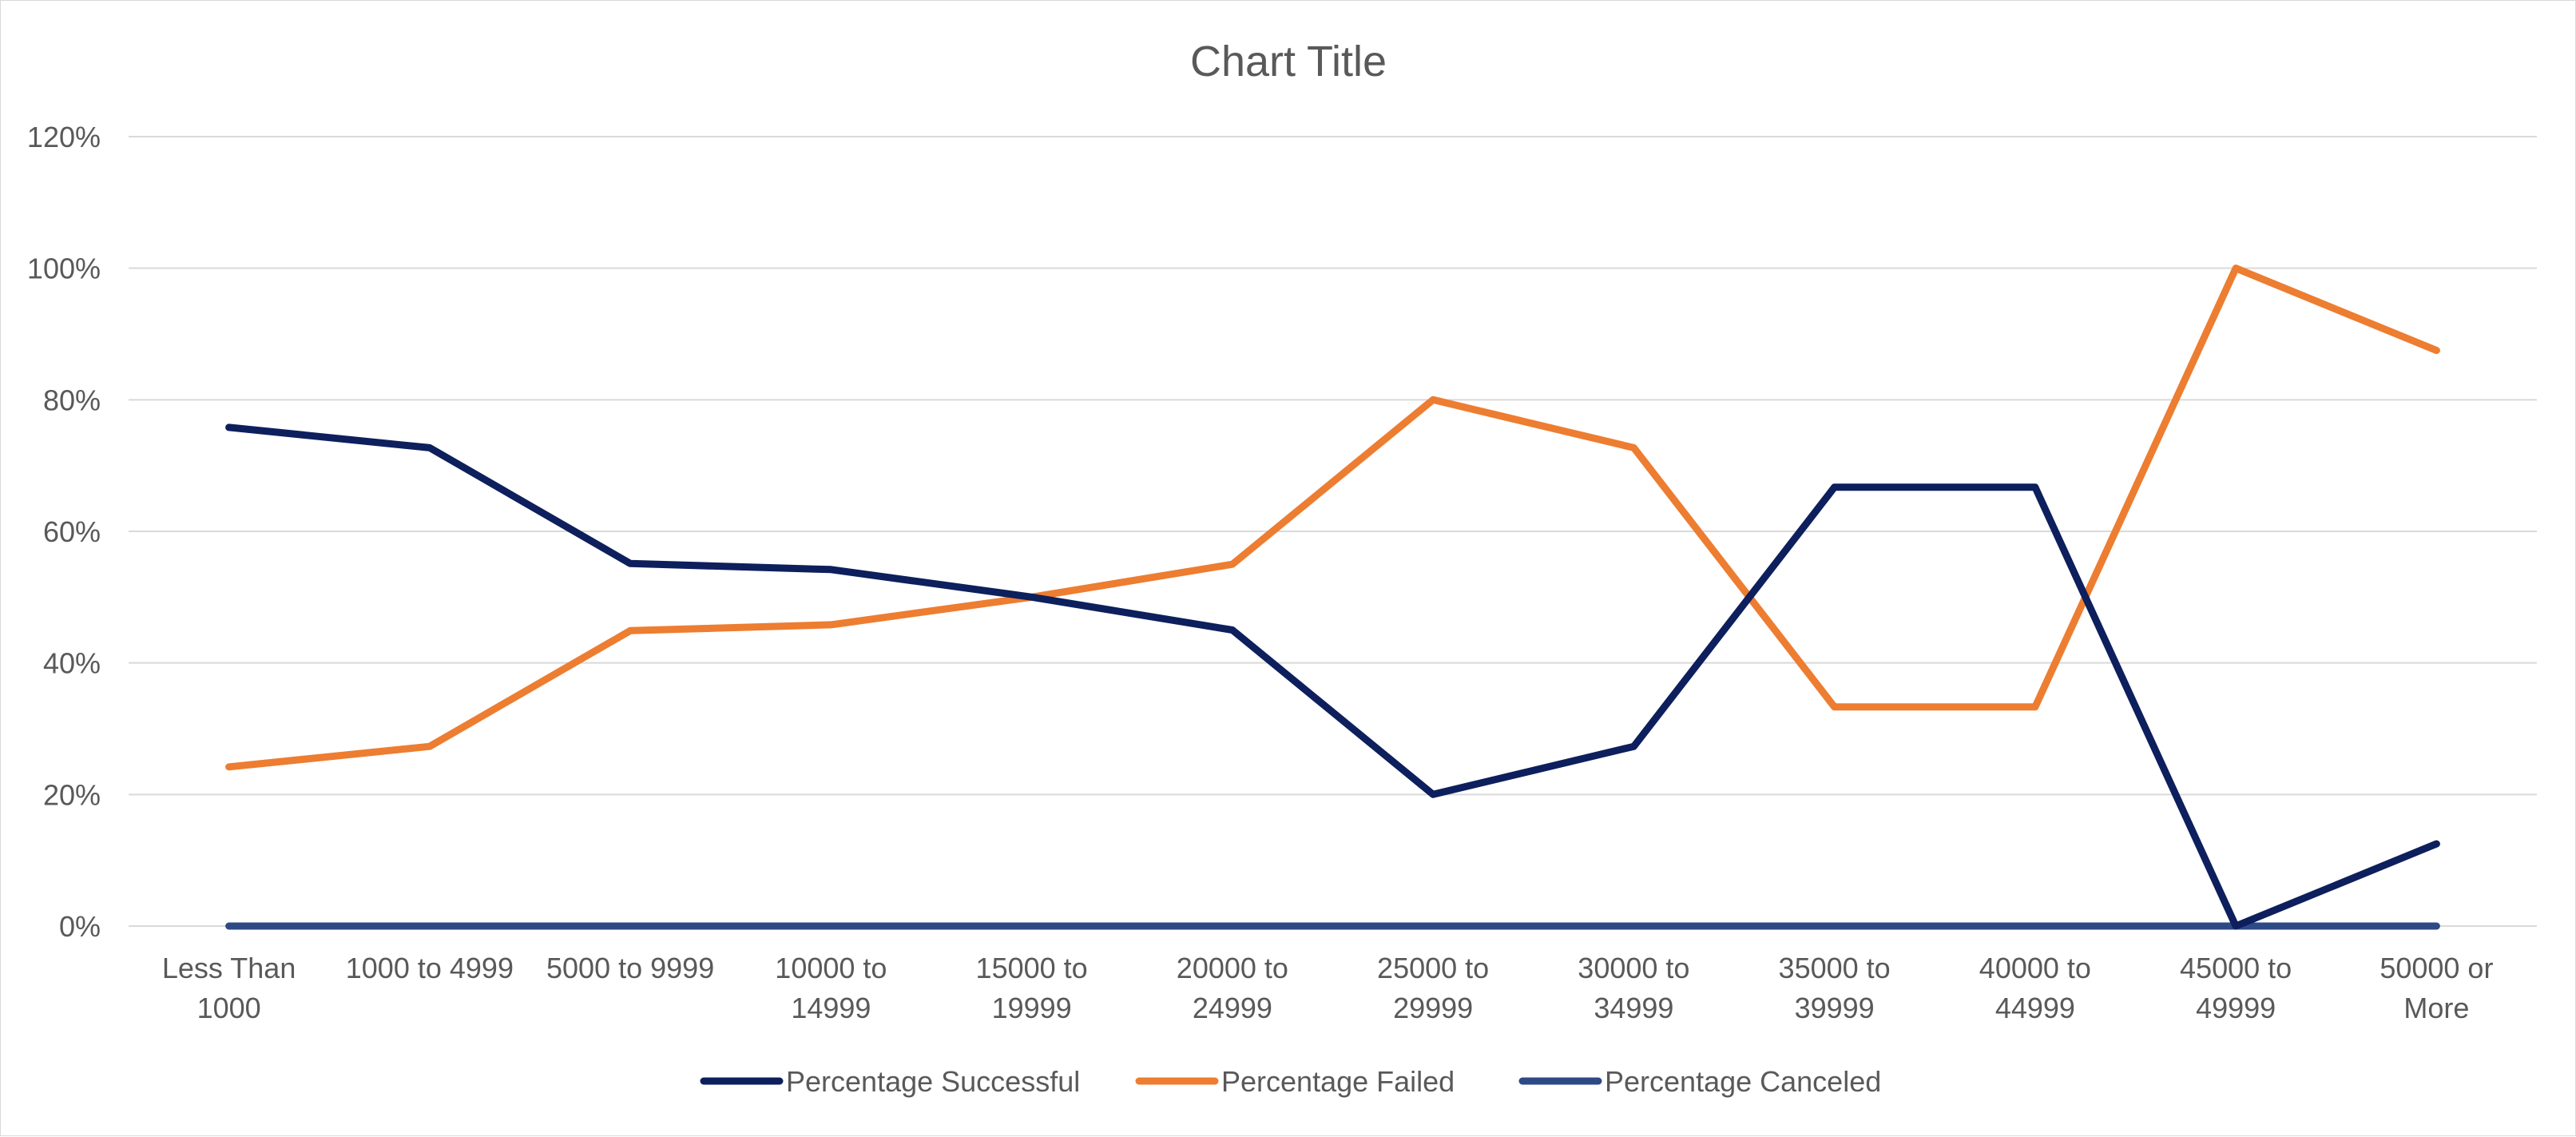 The image size is (2576, 1137). What do you see at coordinates (64, 137) in the screenshot?
I see `y-tick-label: 120%` at bounding box center [64, 137].